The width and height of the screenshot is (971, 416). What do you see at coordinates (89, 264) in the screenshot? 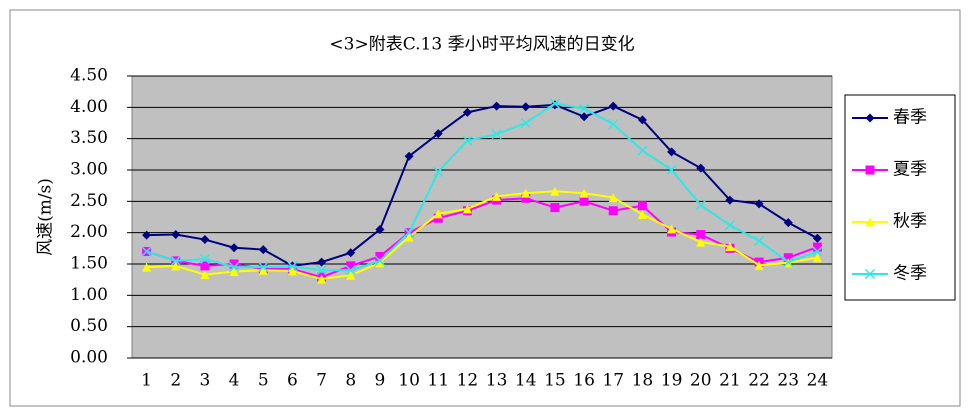
I see `y-tick-label: 1.50` at bounding box center [89, 264].